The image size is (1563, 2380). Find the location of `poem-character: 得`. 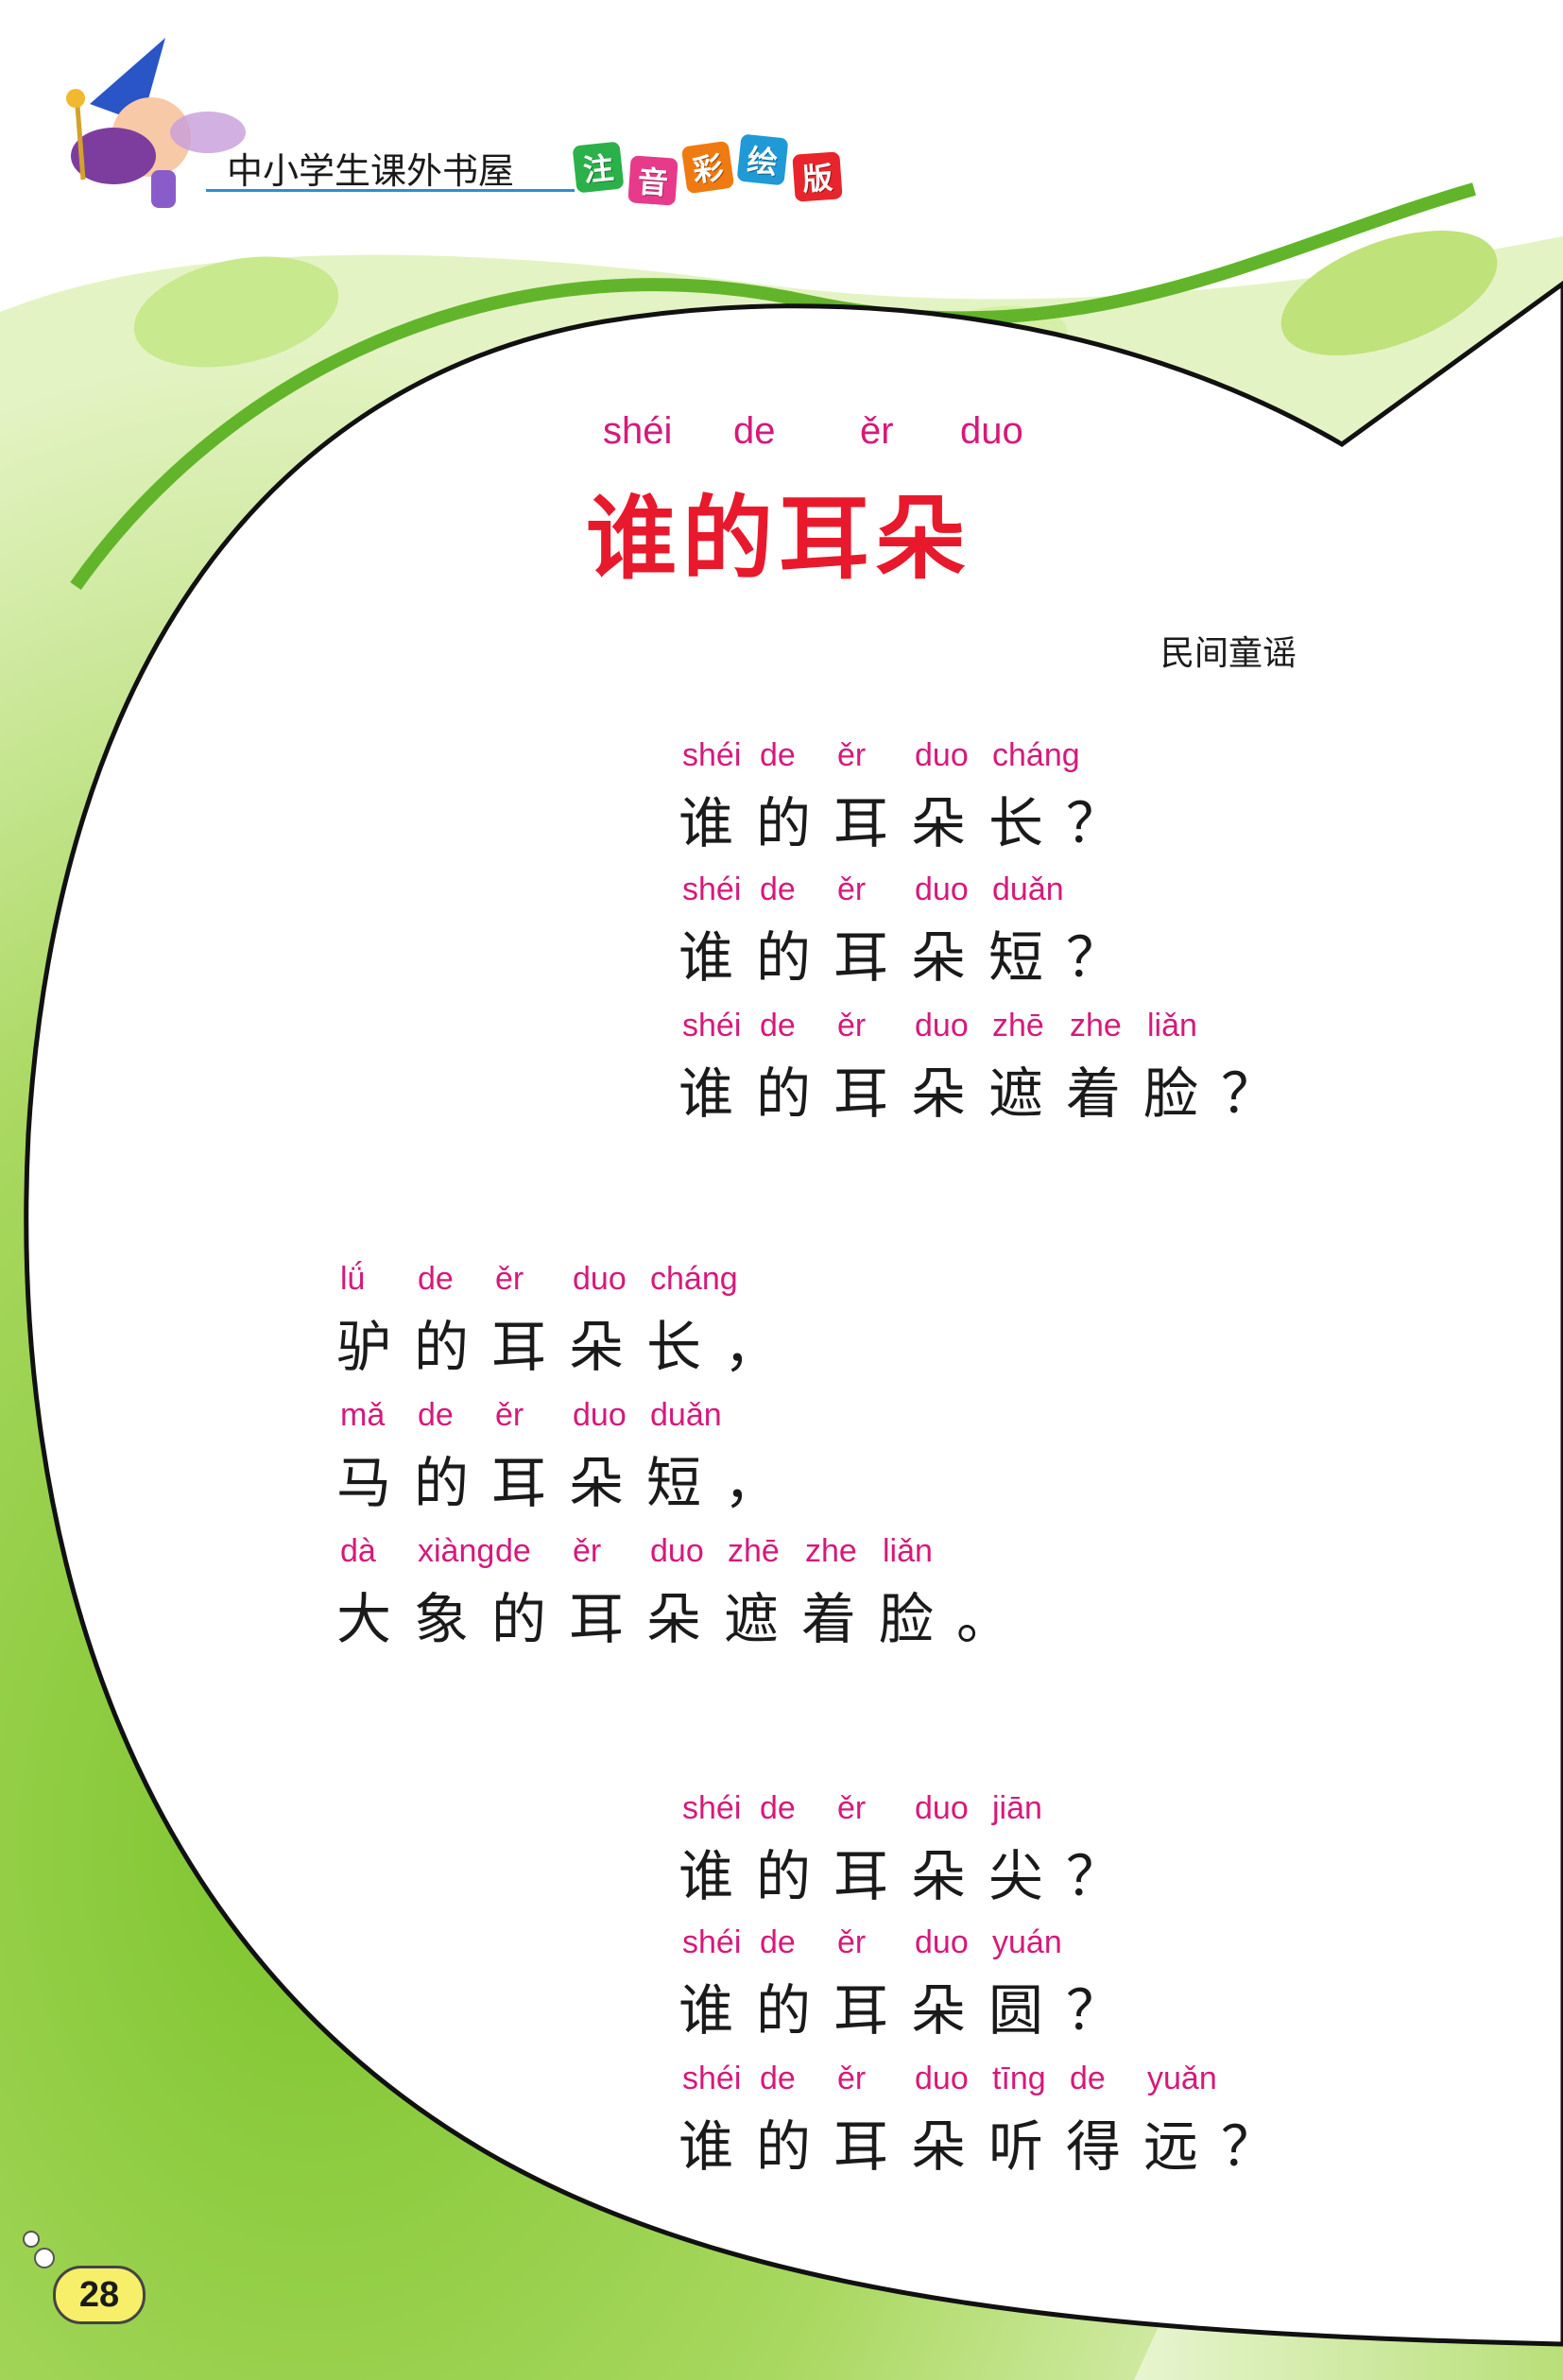

poem-character: 得 is located at coordinates (1094, 2146).